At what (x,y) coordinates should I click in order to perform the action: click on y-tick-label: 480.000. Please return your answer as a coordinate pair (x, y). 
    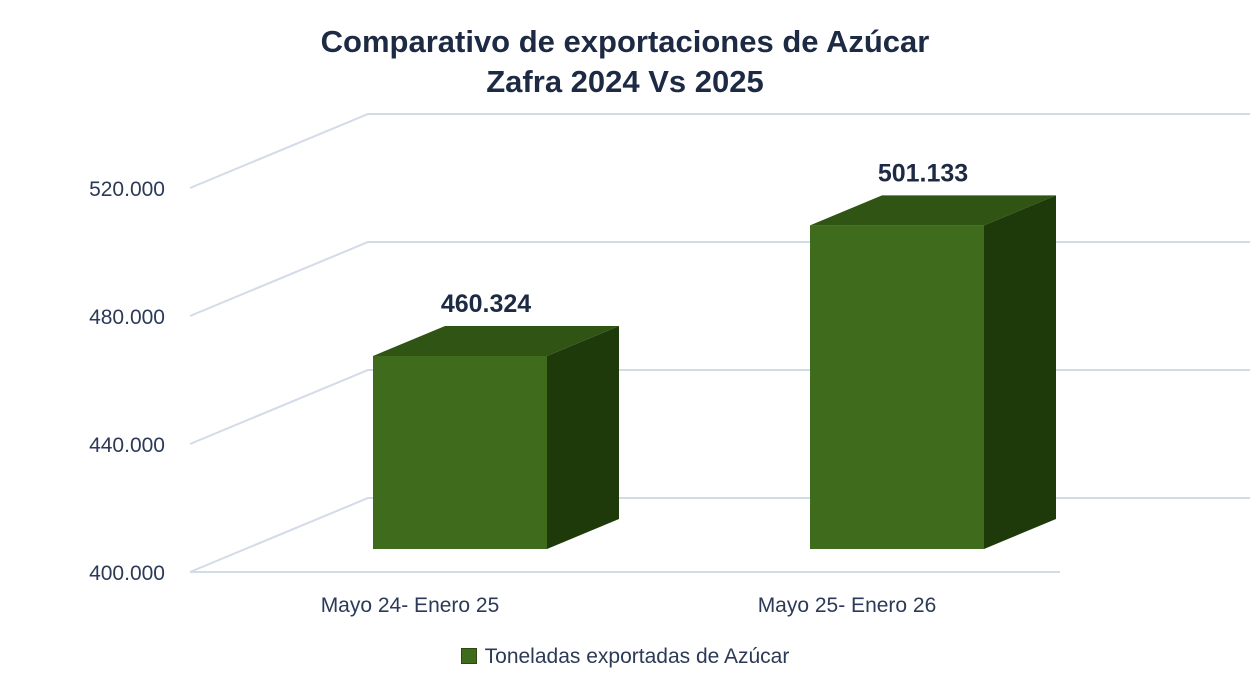
    Looking at the image, I should click on (127, 317).